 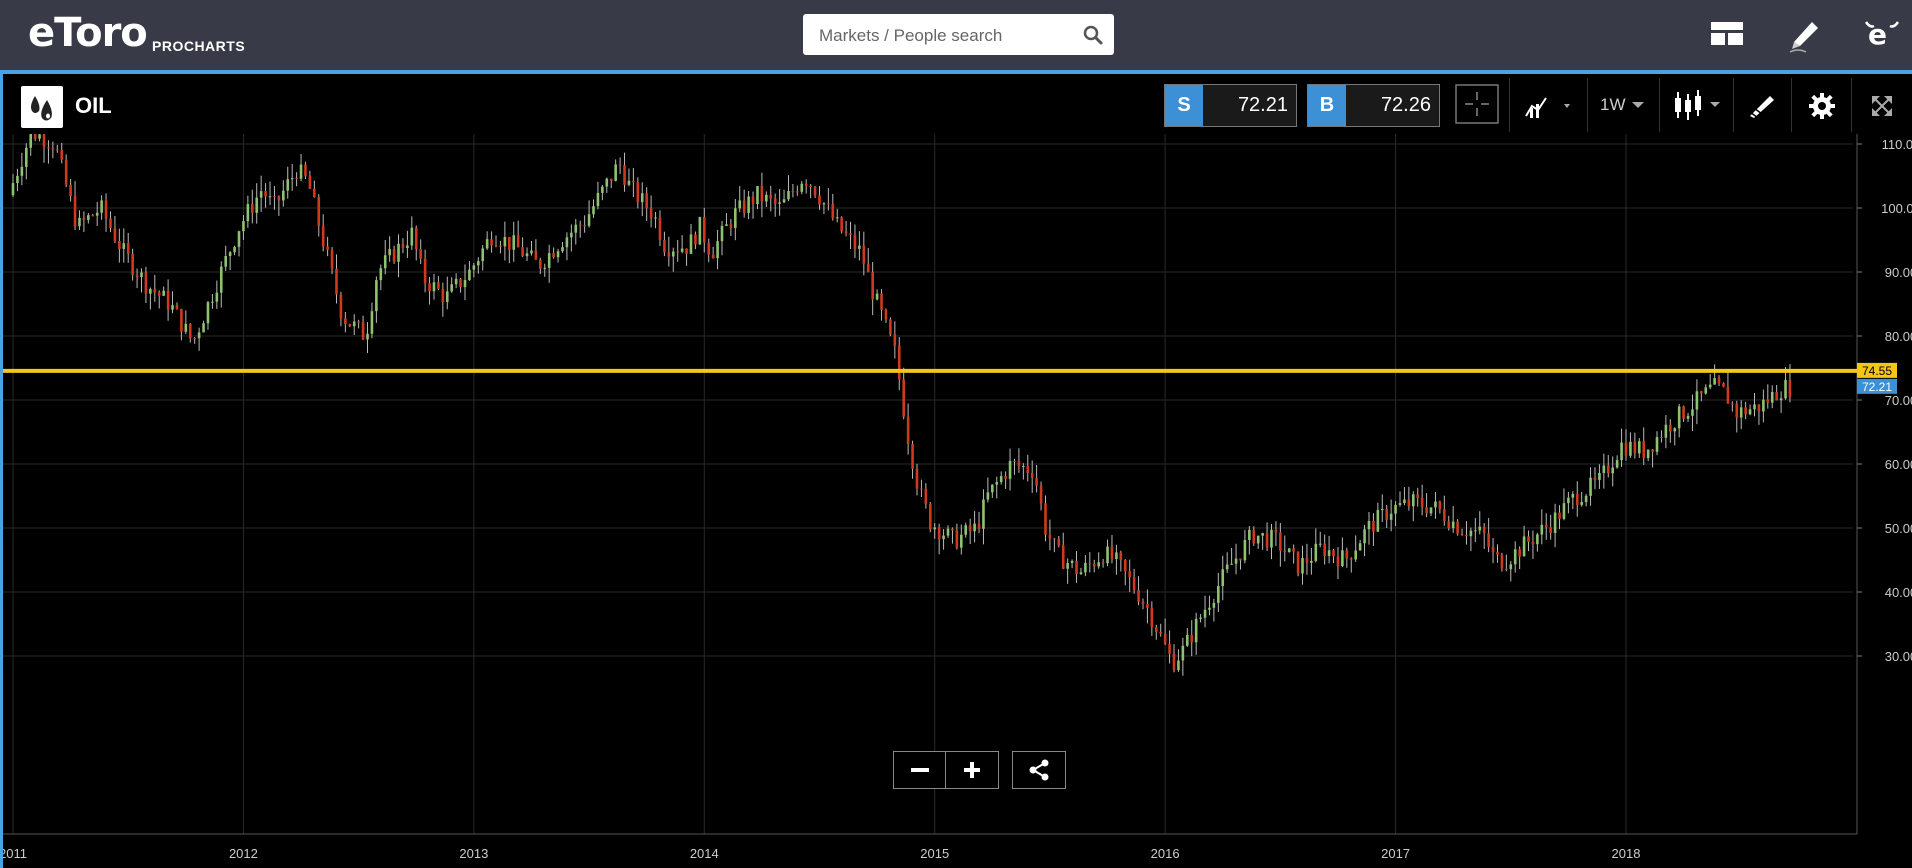 I want to click on instrument-name: OIL, so click(x=93, y=105).